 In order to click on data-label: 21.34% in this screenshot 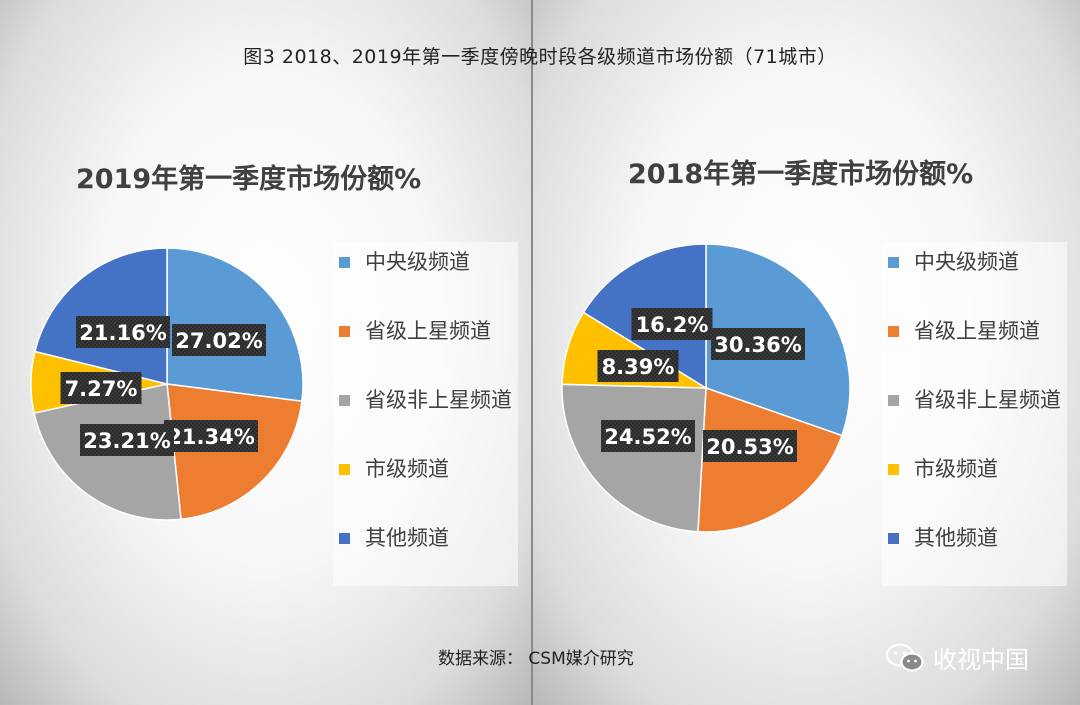, I will do `click(210, 437)`.